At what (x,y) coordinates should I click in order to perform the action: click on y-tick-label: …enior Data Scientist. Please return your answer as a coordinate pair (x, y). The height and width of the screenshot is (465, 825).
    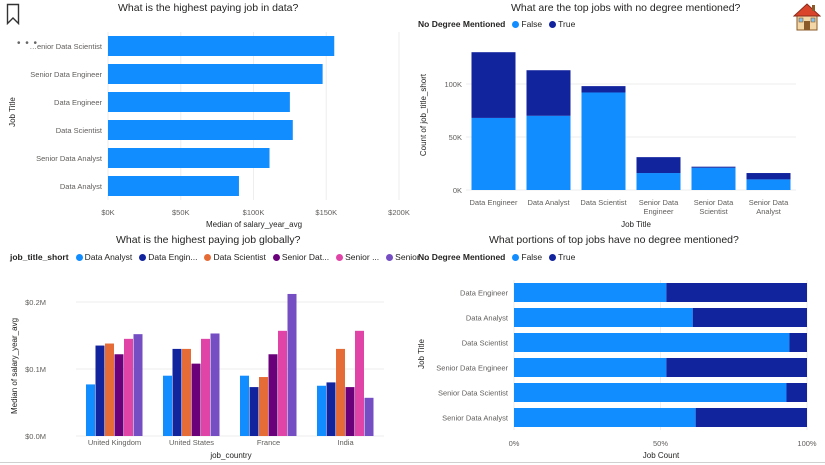
    Looking at the image, I should click on (65, 46).